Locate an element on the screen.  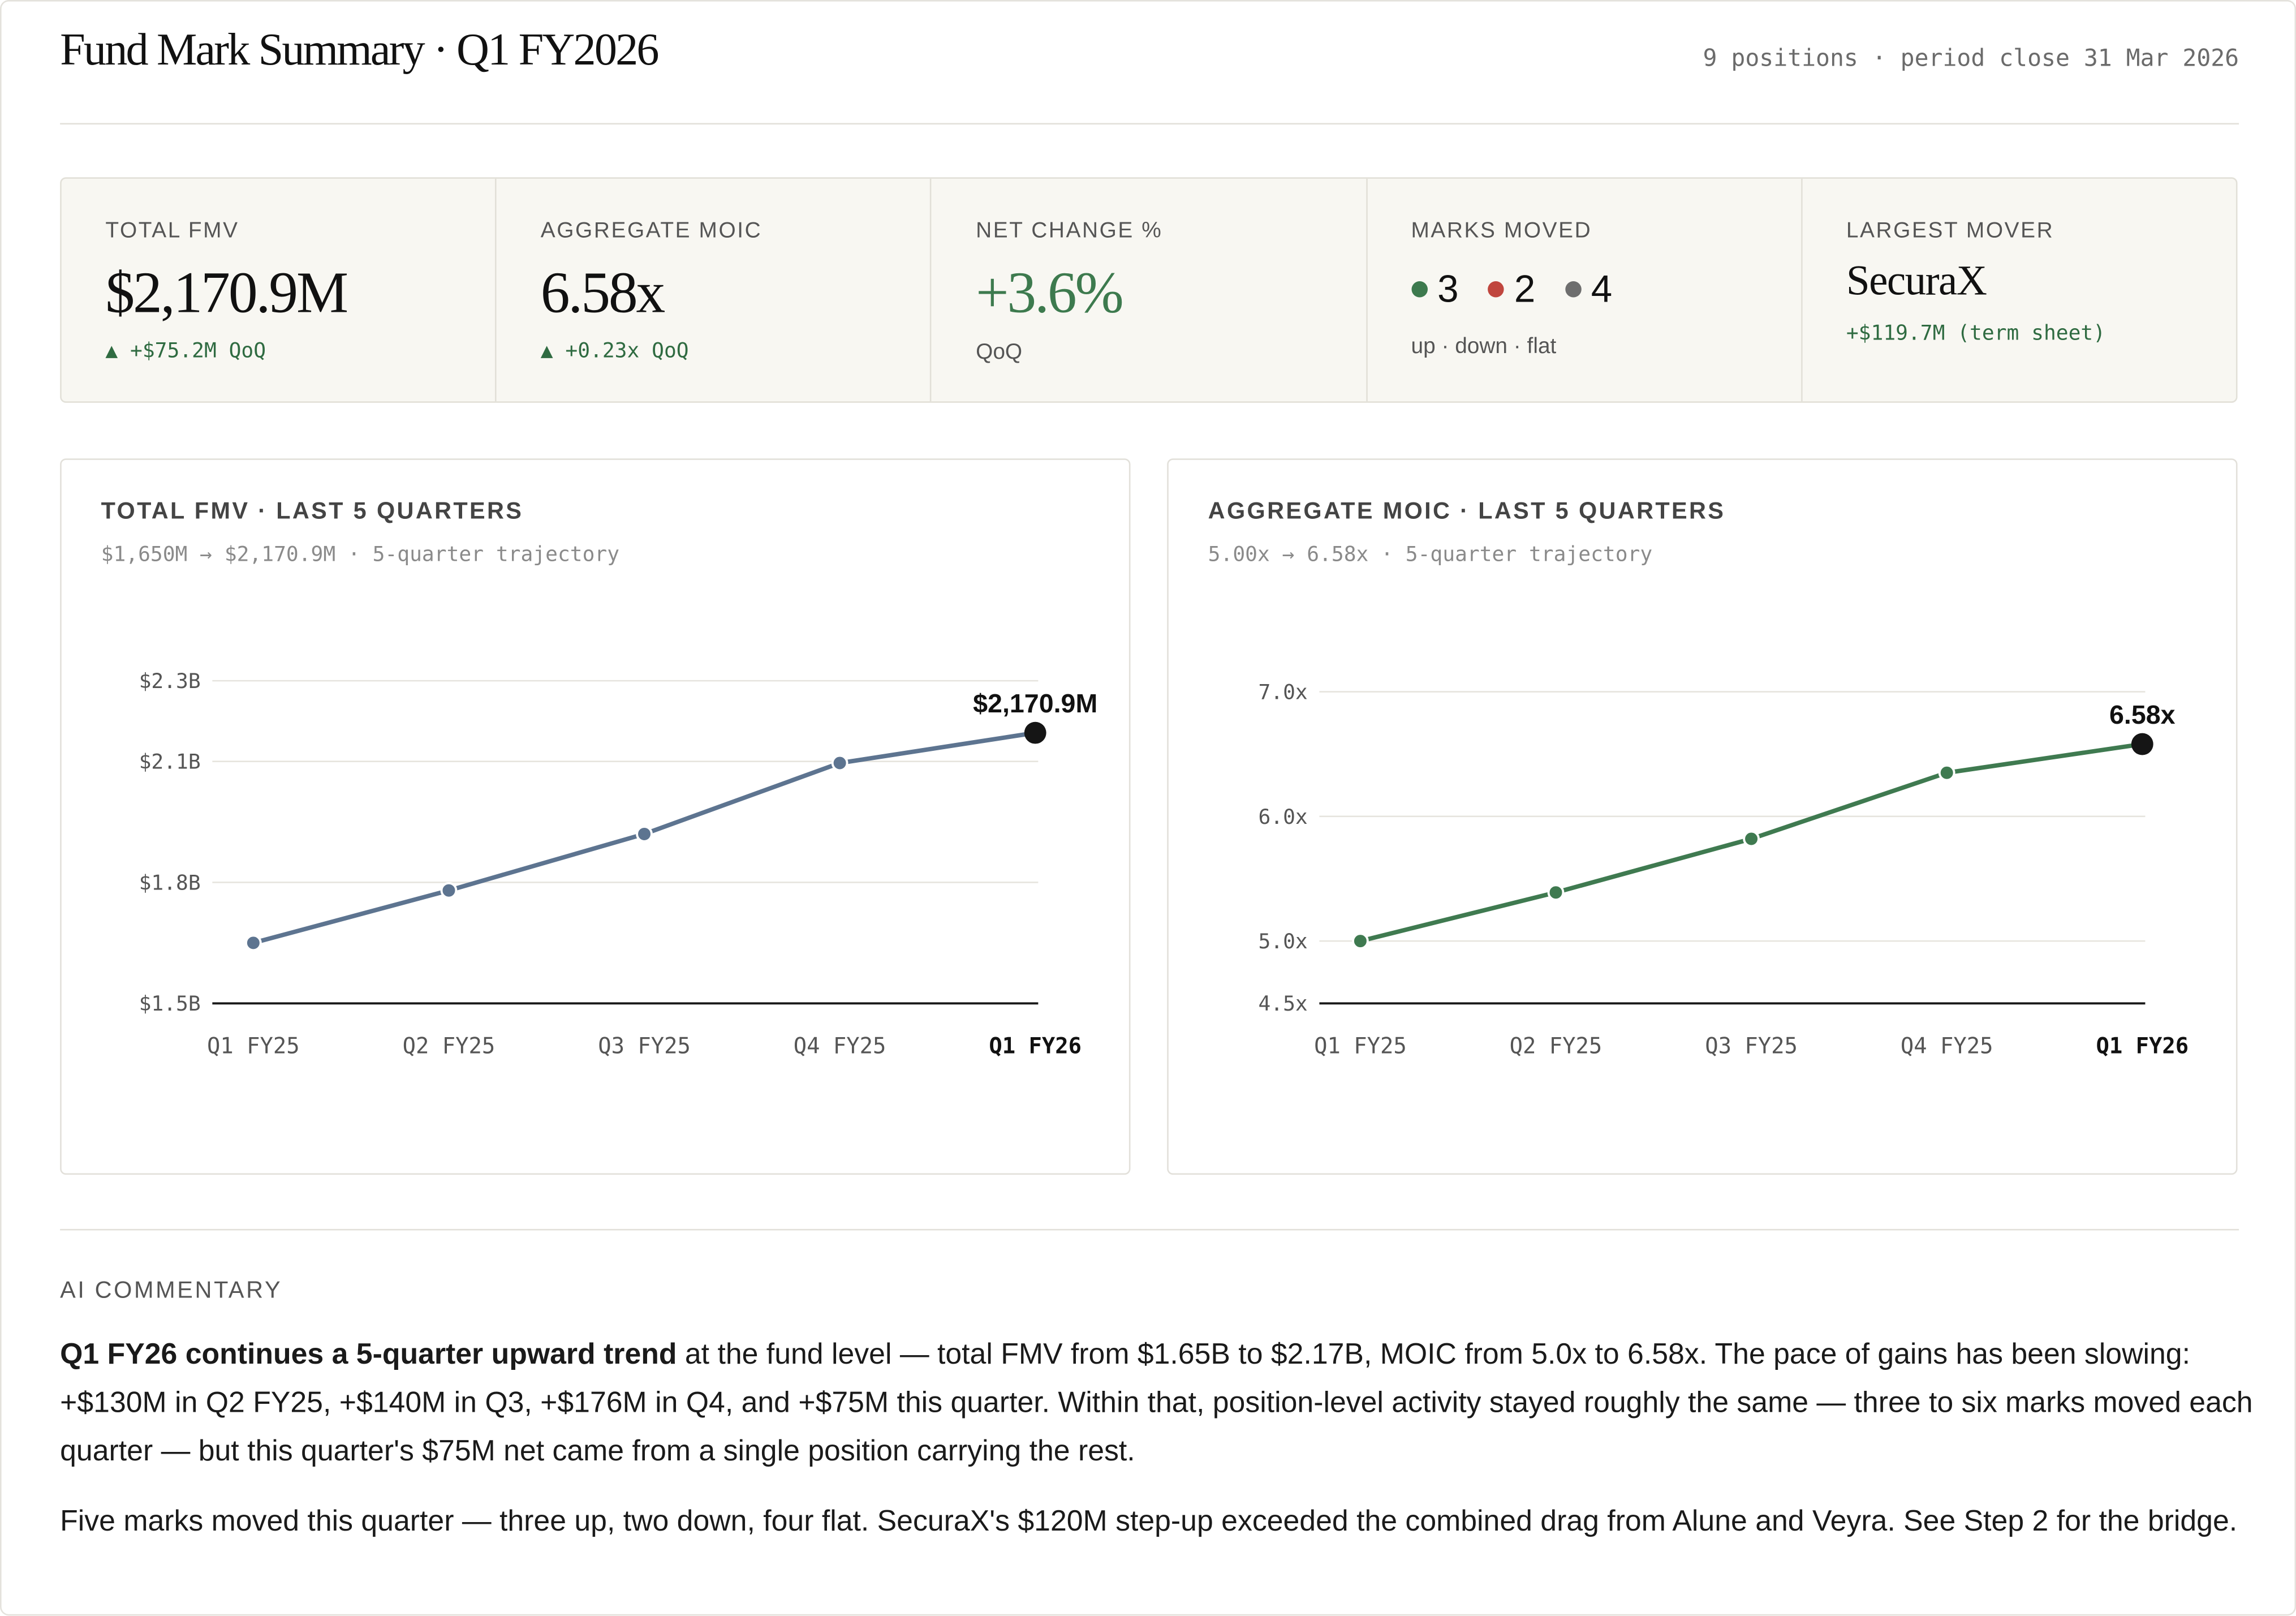
kpi-caption: QoQ is located at coordinates (999, 352).